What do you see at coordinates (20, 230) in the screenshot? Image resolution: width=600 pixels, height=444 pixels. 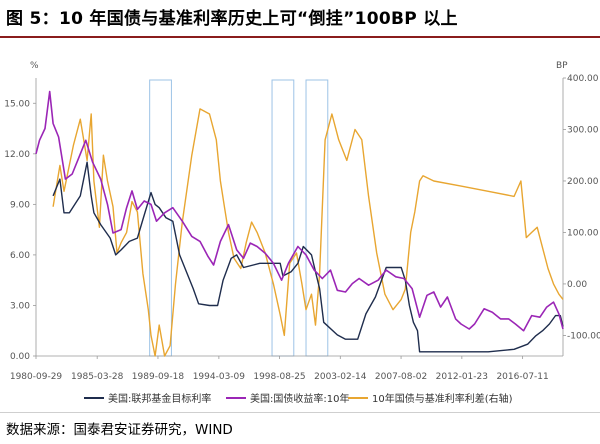 I see `left-axis-ticks: 0.00 3.00 6.00 9.00 12.00 15.00` at bounding box center [20, 230].